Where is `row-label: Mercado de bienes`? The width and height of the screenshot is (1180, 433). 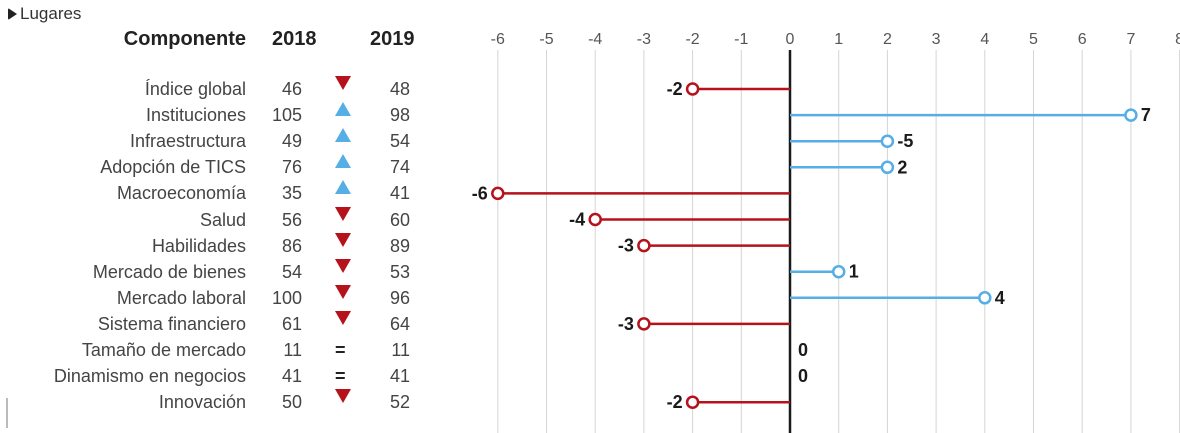 row-label: Mercado de bienes is located at coordinates (169, 271).